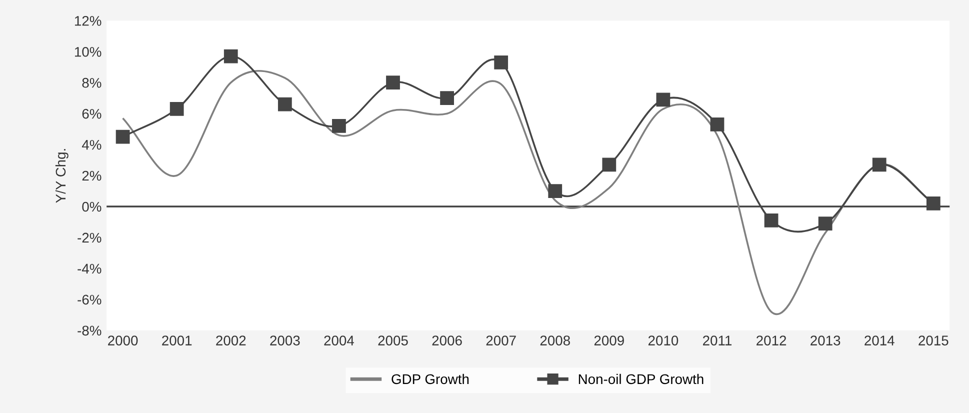  What do you see at coordinates (123, 341) in the screenshot?
I see `x-tick-label: 2000` at bounding box center [123, 341].